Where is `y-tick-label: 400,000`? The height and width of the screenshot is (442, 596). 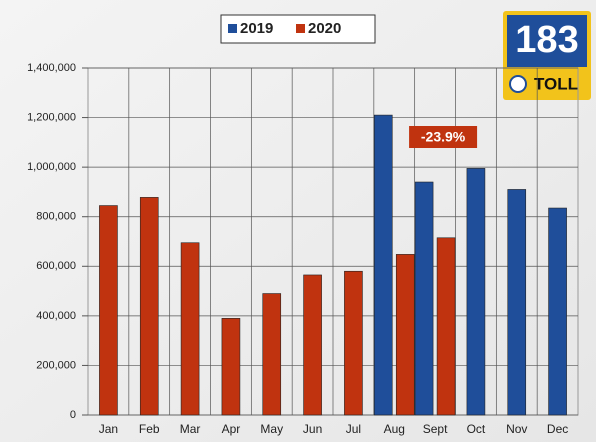
y-tick-label: 400,000 is located at coordinates (56, 316).